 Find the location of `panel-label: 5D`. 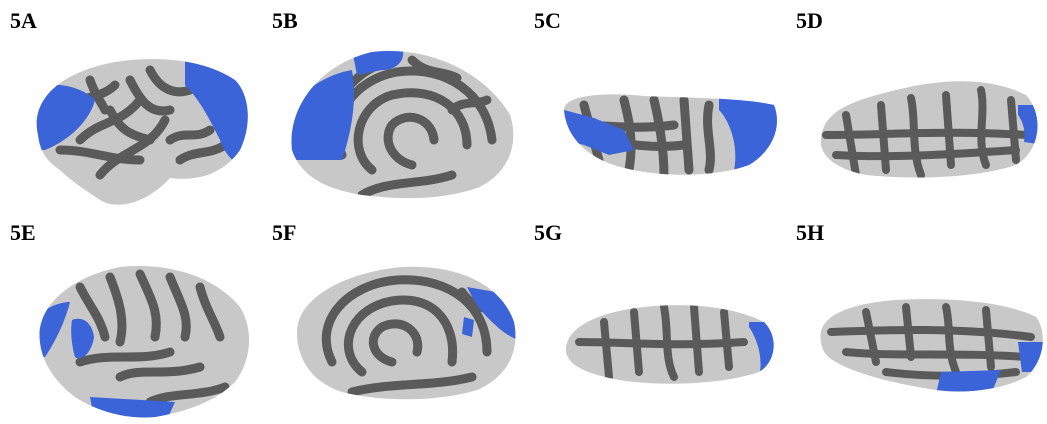

panel-label: 5D is located at coordinates (809, 20).